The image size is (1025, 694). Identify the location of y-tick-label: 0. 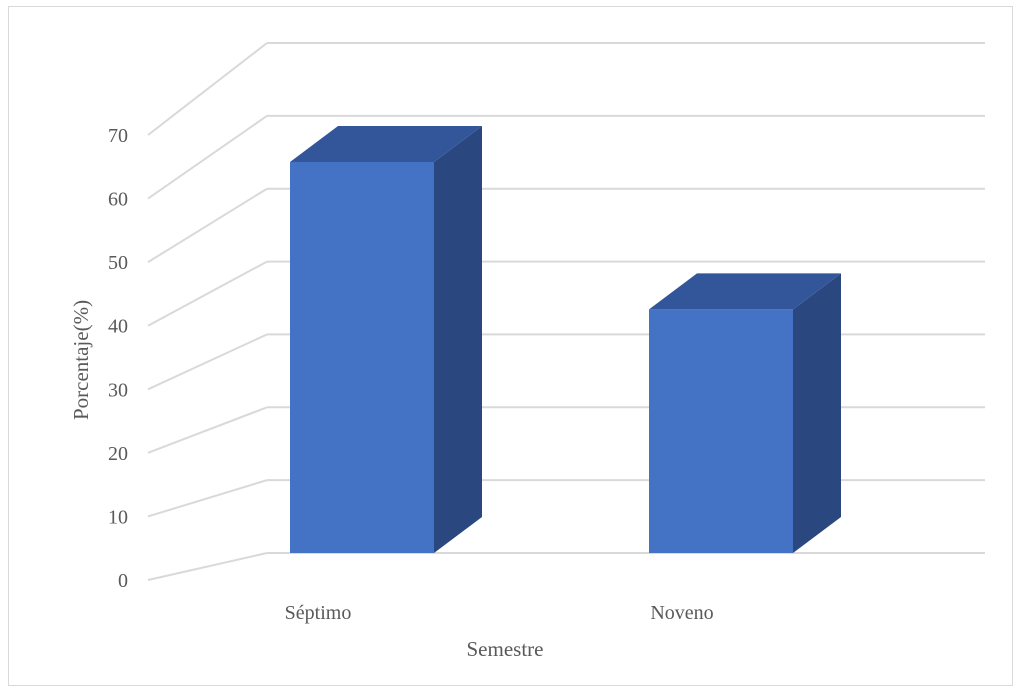
(123, 581).